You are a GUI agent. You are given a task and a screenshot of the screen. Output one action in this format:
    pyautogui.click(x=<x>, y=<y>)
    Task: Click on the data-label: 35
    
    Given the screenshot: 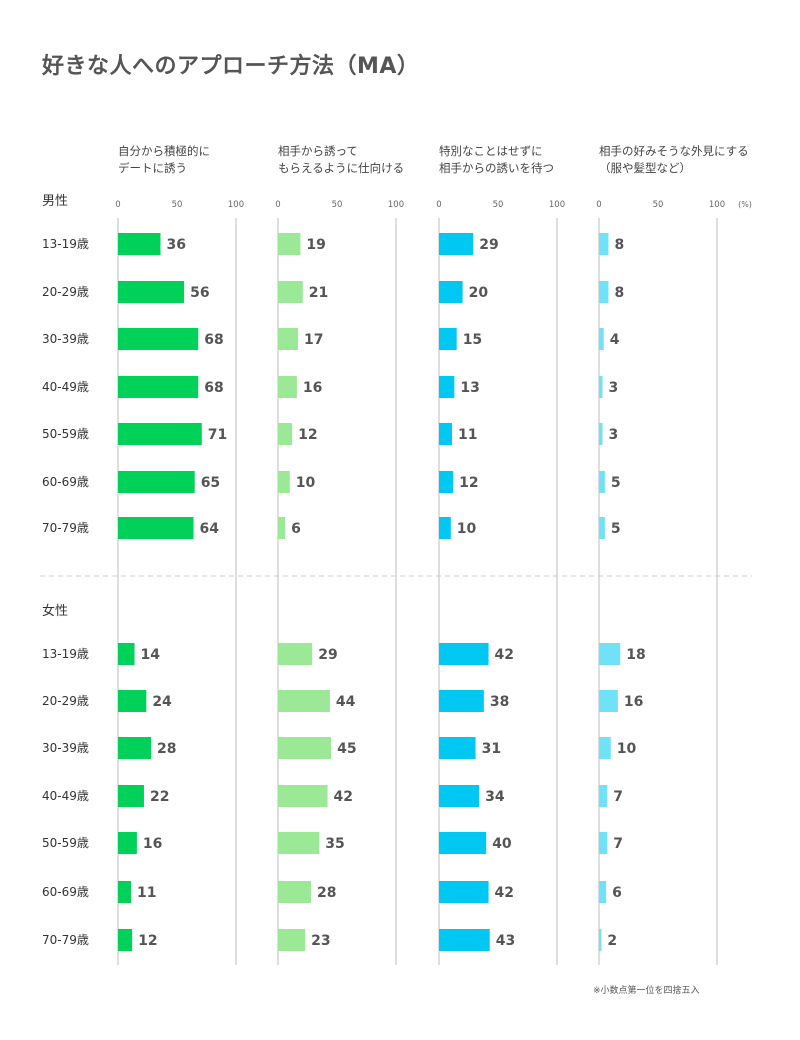 What is the action you would take?
    pyautogui.click(x=334, y=844)
    